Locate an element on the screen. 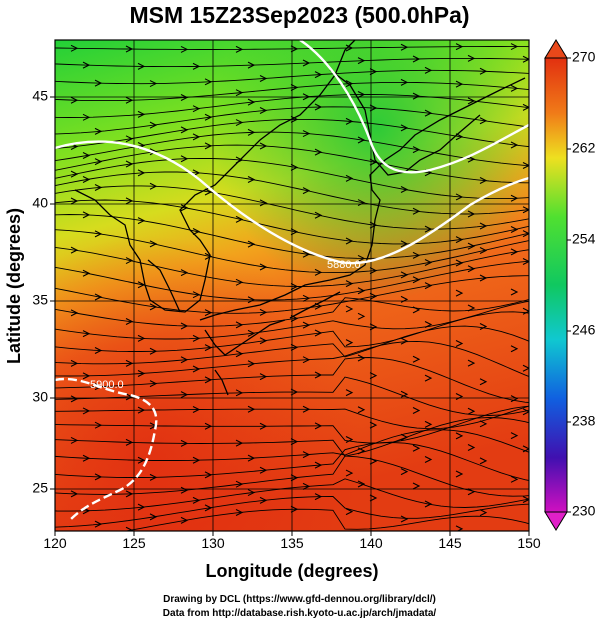  y-axis: 25 30 35 40 45 Latitude (degrees) is located at coordinates (29, 292).